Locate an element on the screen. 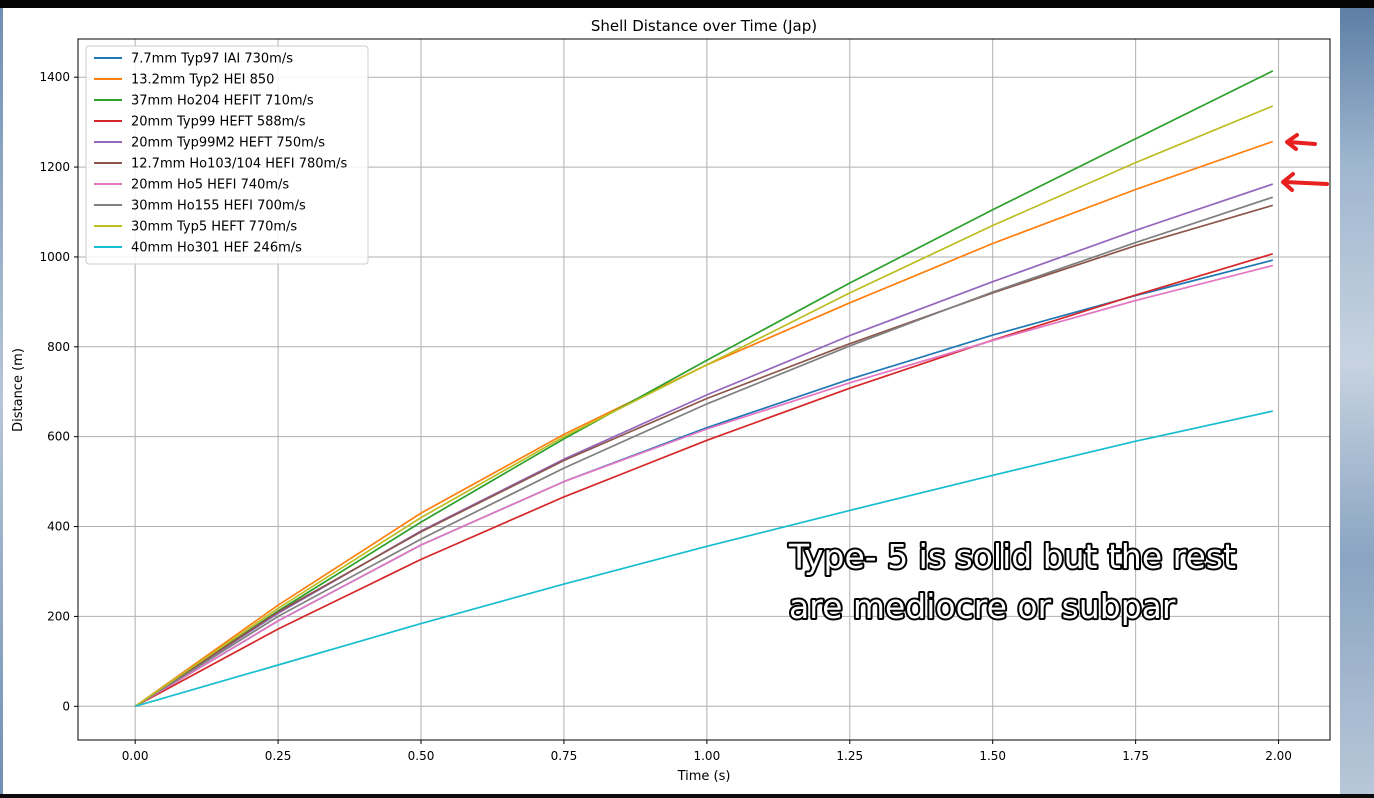  legend-label: 30mm Typ5 HEFT 770m/s is located at coordinates (214, 227).